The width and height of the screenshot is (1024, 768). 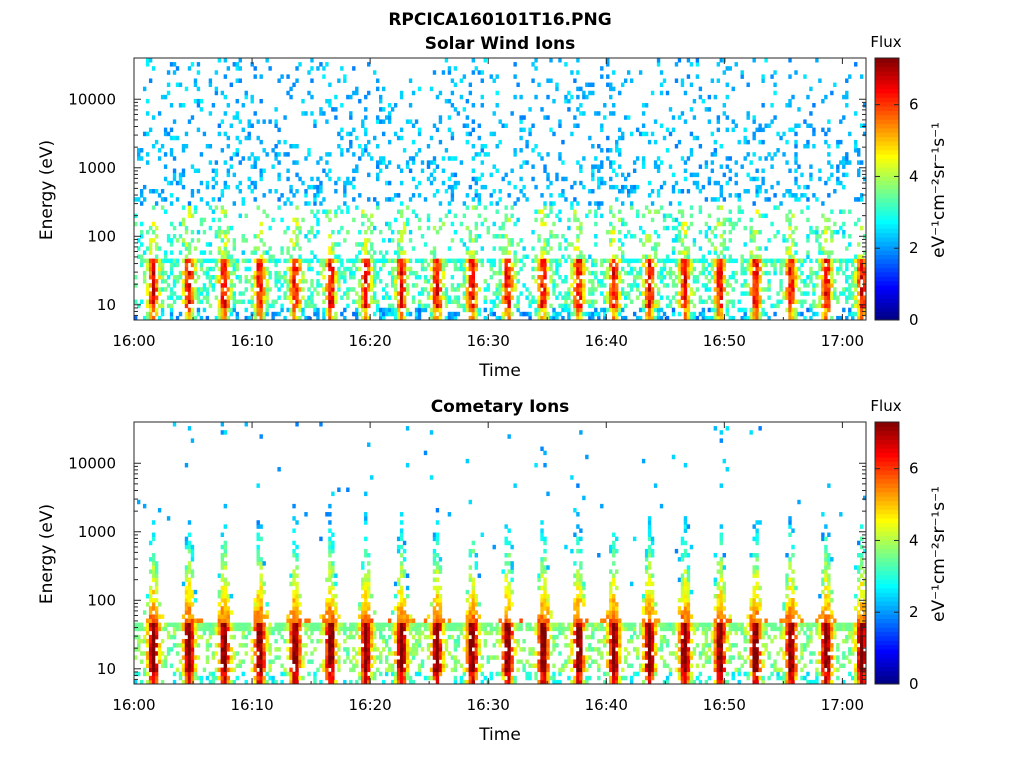 I want to click on colorbar-segment, so click(x=887, y=191).